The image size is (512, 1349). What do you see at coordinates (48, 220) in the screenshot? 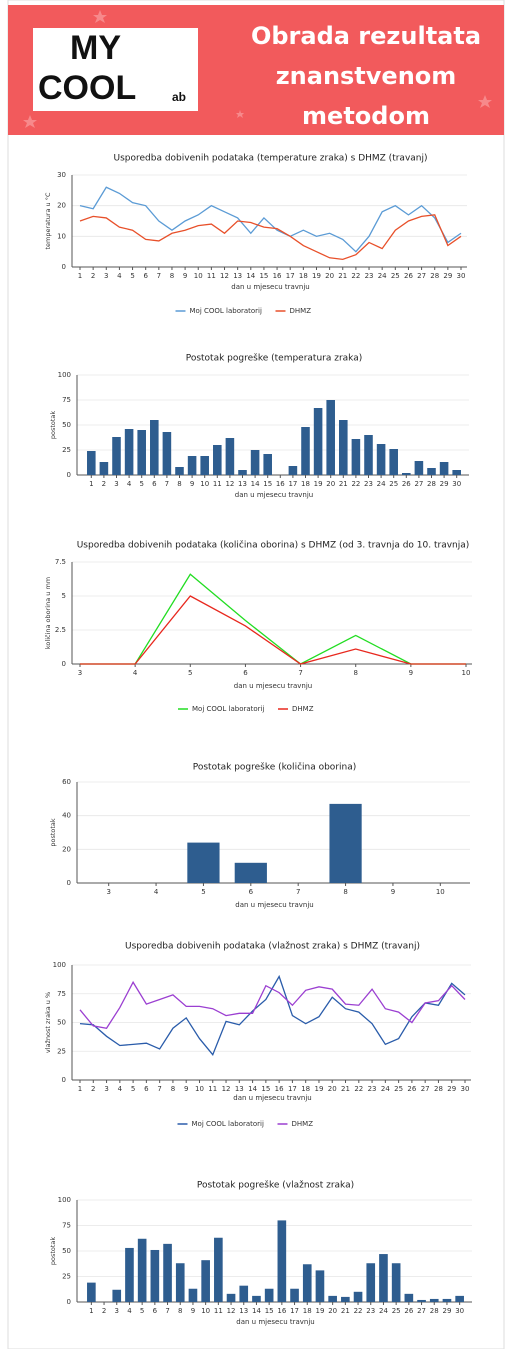
I see `y-axis-label: temperatura u °C` at bounding box center [48, 220].